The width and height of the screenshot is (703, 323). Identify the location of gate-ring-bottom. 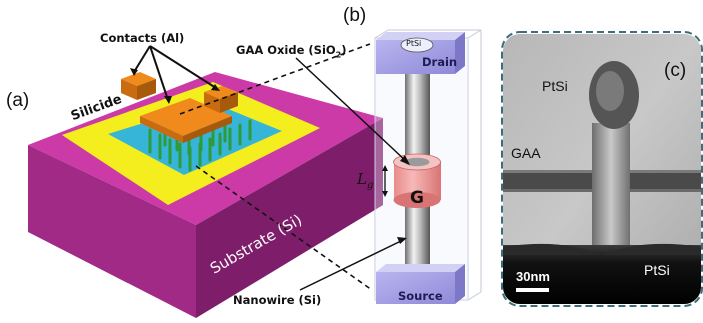
(417, 200).